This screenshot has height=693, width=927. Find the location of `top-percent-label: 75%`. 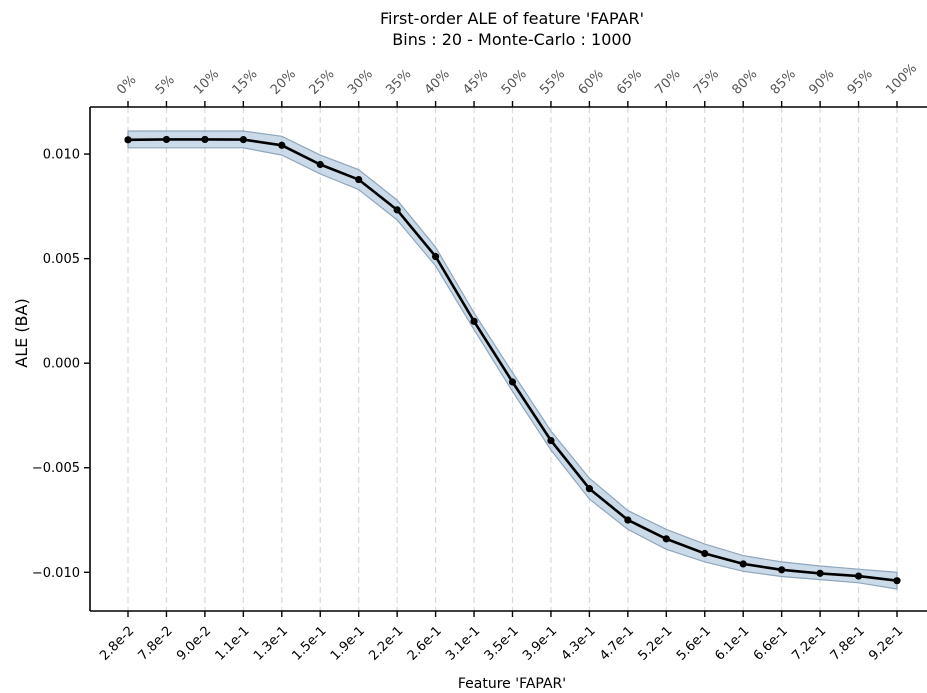

top-percent-label: 75% is located at coordinates (706, 82).